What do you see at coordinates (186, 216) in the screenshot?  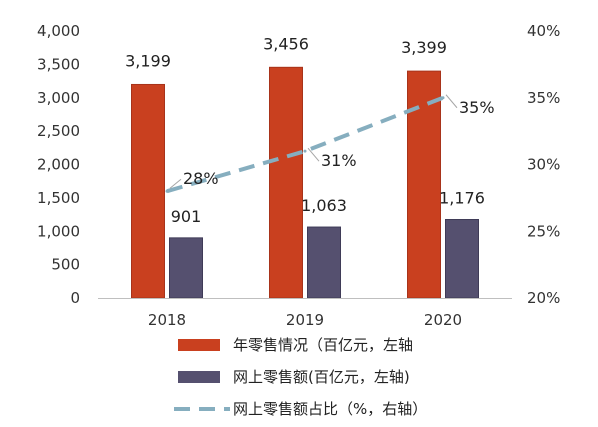 I see `bar-data-label: 901` at bounding box center [186, 216].